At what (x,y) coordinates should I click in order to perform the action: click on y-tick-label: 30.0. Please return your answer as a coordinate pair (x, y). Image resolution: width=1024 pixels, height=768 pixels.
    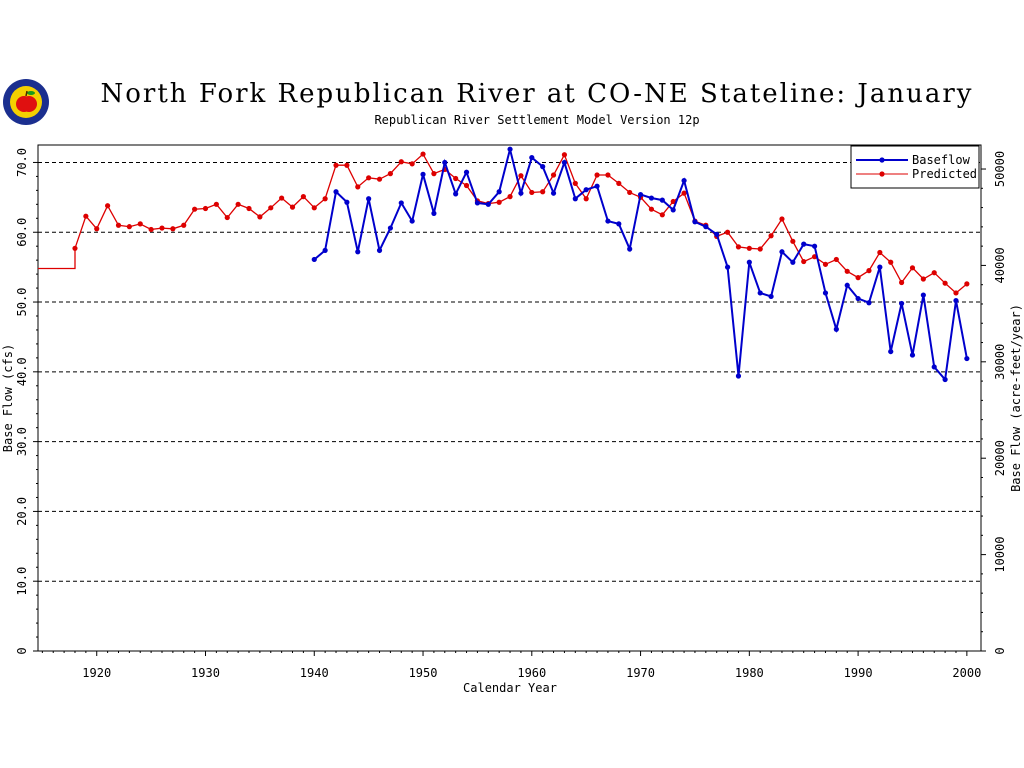
    Looking at the image, I should click on (22, 441).